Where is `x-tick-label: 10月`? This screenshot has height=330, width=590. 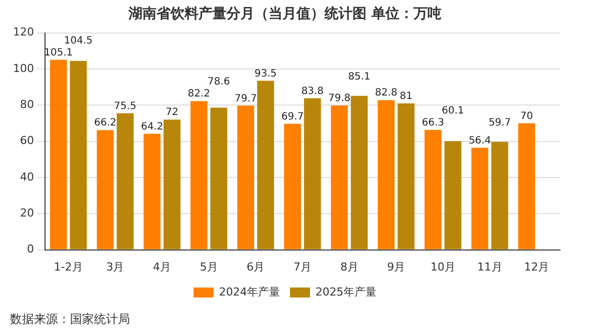
x-tick-label: 10月 is located at coordinates (443, 267).